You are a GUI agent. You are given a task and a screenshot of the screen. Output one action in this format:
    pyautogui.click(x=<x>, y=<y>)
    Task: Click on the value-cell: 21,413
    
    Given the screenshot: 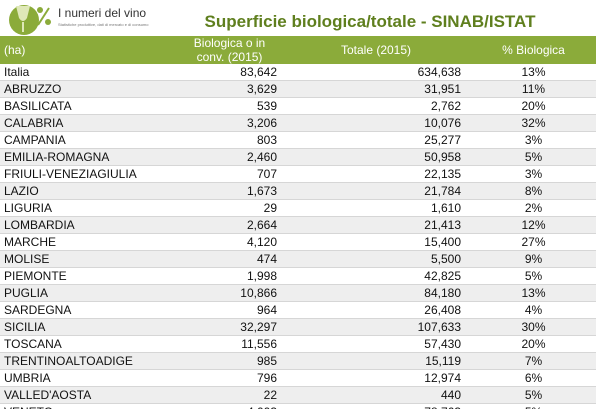 What is the action you would take?
    pyautogui.click(x=379, y=225)
    